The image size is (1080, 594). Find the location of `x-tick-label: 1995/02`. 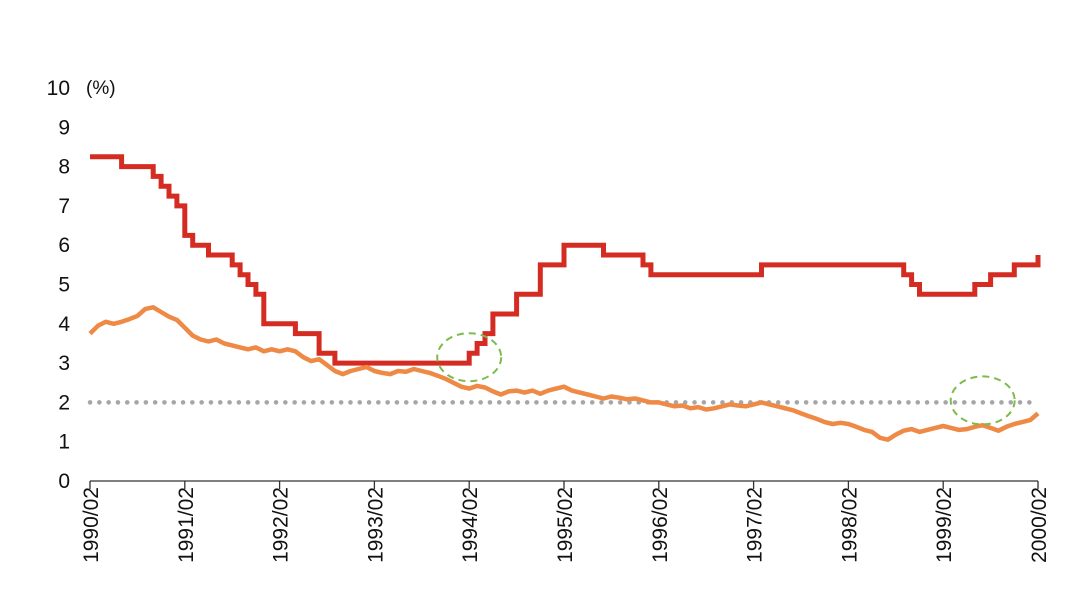

x-tick-label: 1995/02 is located at coordinates (565, 525).